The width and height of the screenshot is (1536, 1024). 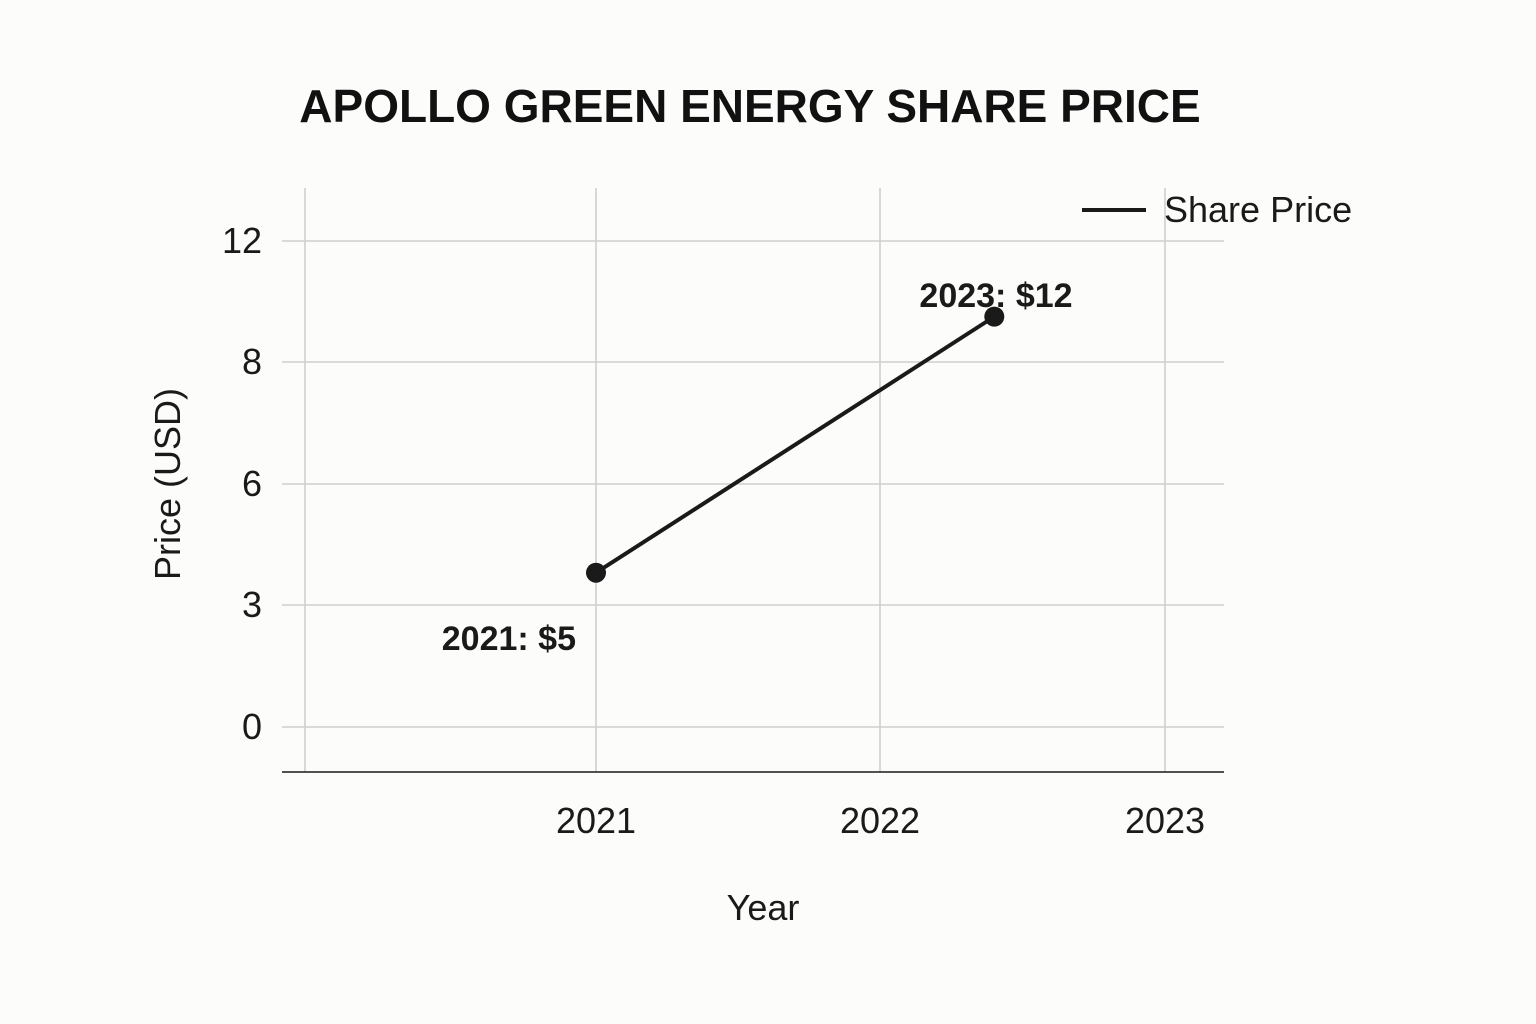 I want to click on x-tick-label: 2021, so click(x=596, y=820).